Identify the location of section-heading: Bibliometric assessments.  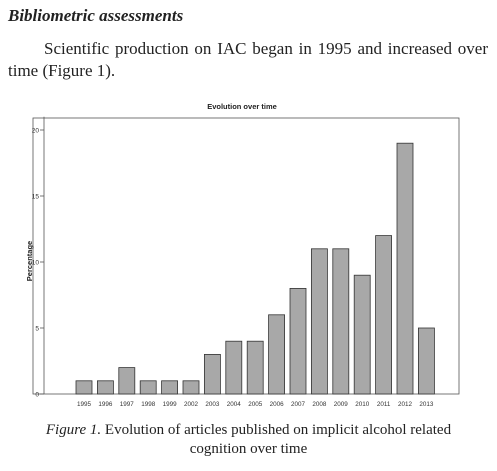
(96, 15).